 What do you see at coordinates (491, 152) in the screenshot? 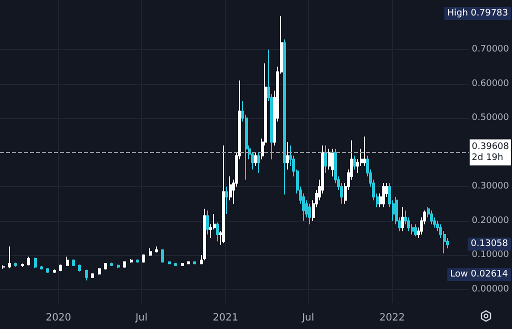
I see `ref-line-label: 0.39608 2d 19h` at bounding box center [491, 152].